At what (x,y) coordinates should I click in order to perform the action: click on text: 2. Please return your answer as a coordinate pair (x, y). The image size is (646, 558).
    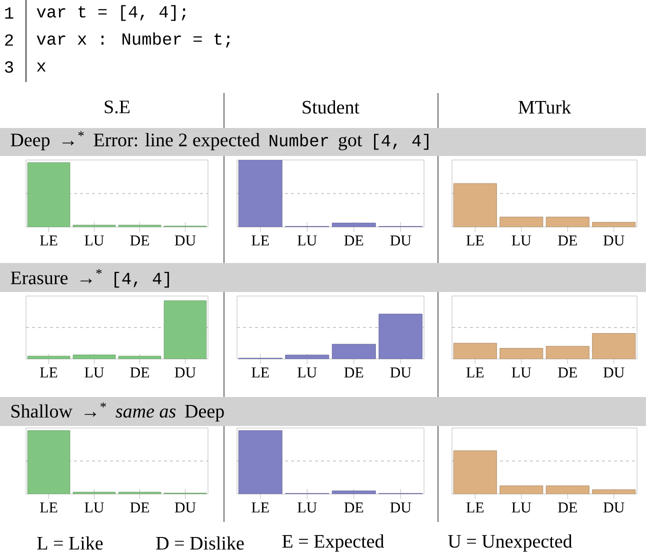
    Looking at the image, I should click on (9, 40).